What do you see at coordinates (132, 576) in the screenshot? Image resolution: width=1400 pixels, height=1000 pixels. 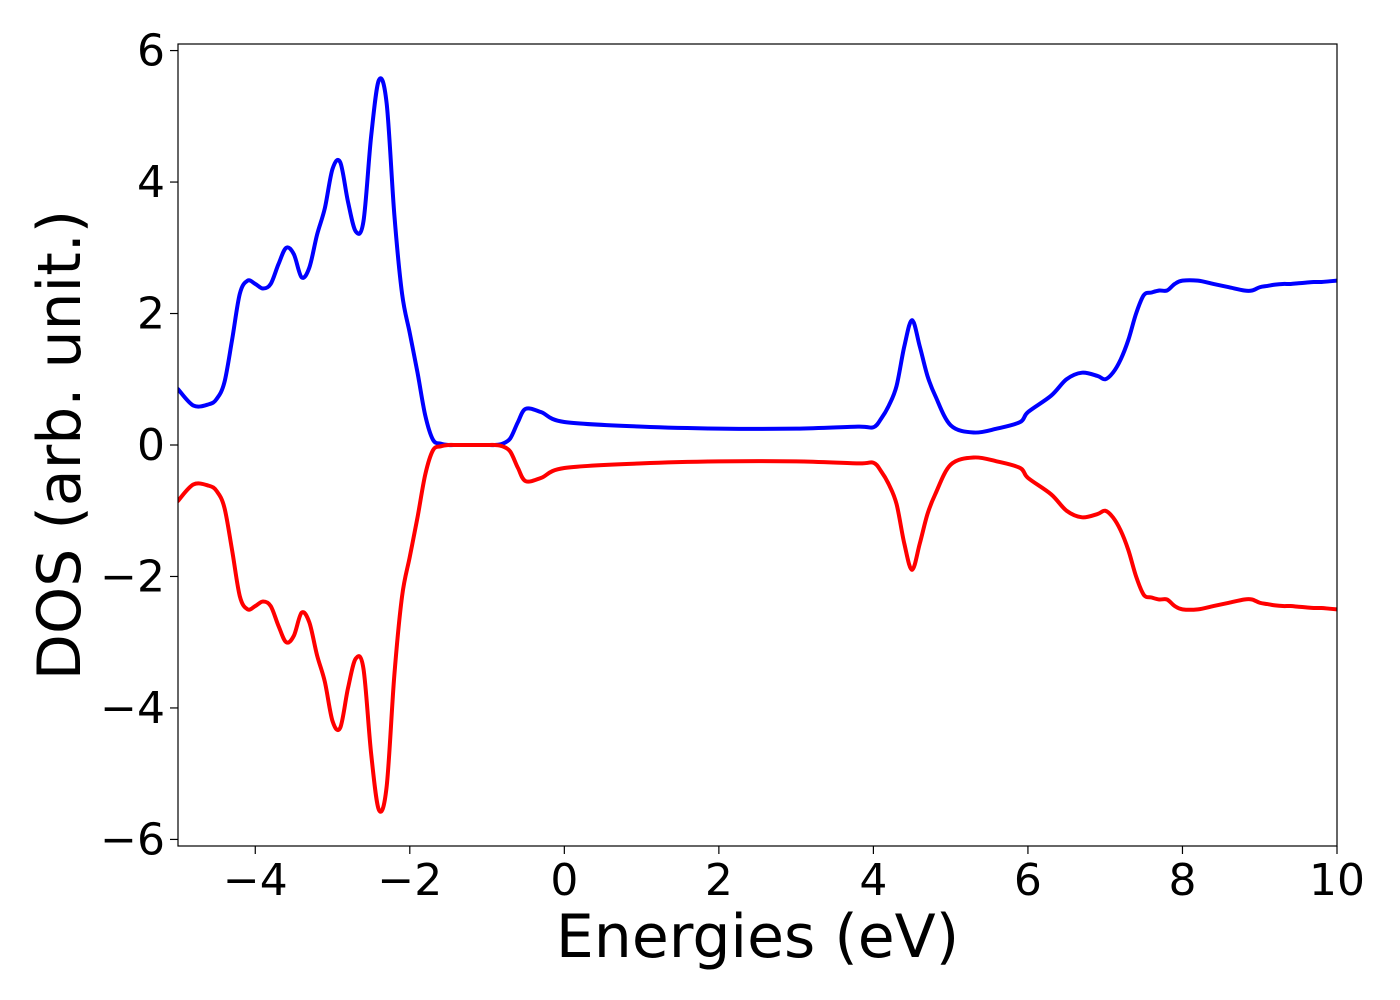 I see `y-tick-label: −2` at bounding box center [132, 576].